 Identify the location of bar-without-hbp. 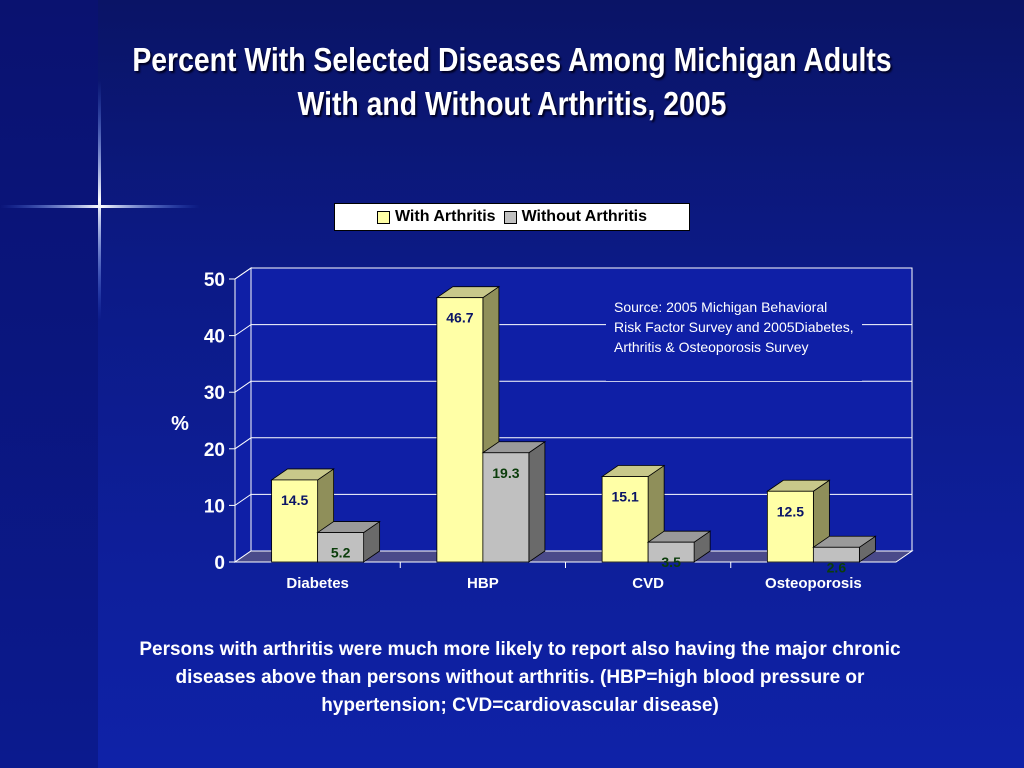
(514, 502).